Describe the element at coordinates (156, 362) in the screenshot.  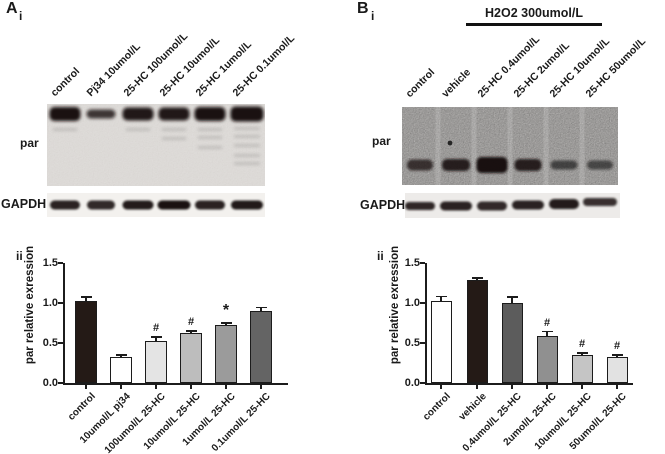
I see `bar-100umol-l-25-hc` at that location.